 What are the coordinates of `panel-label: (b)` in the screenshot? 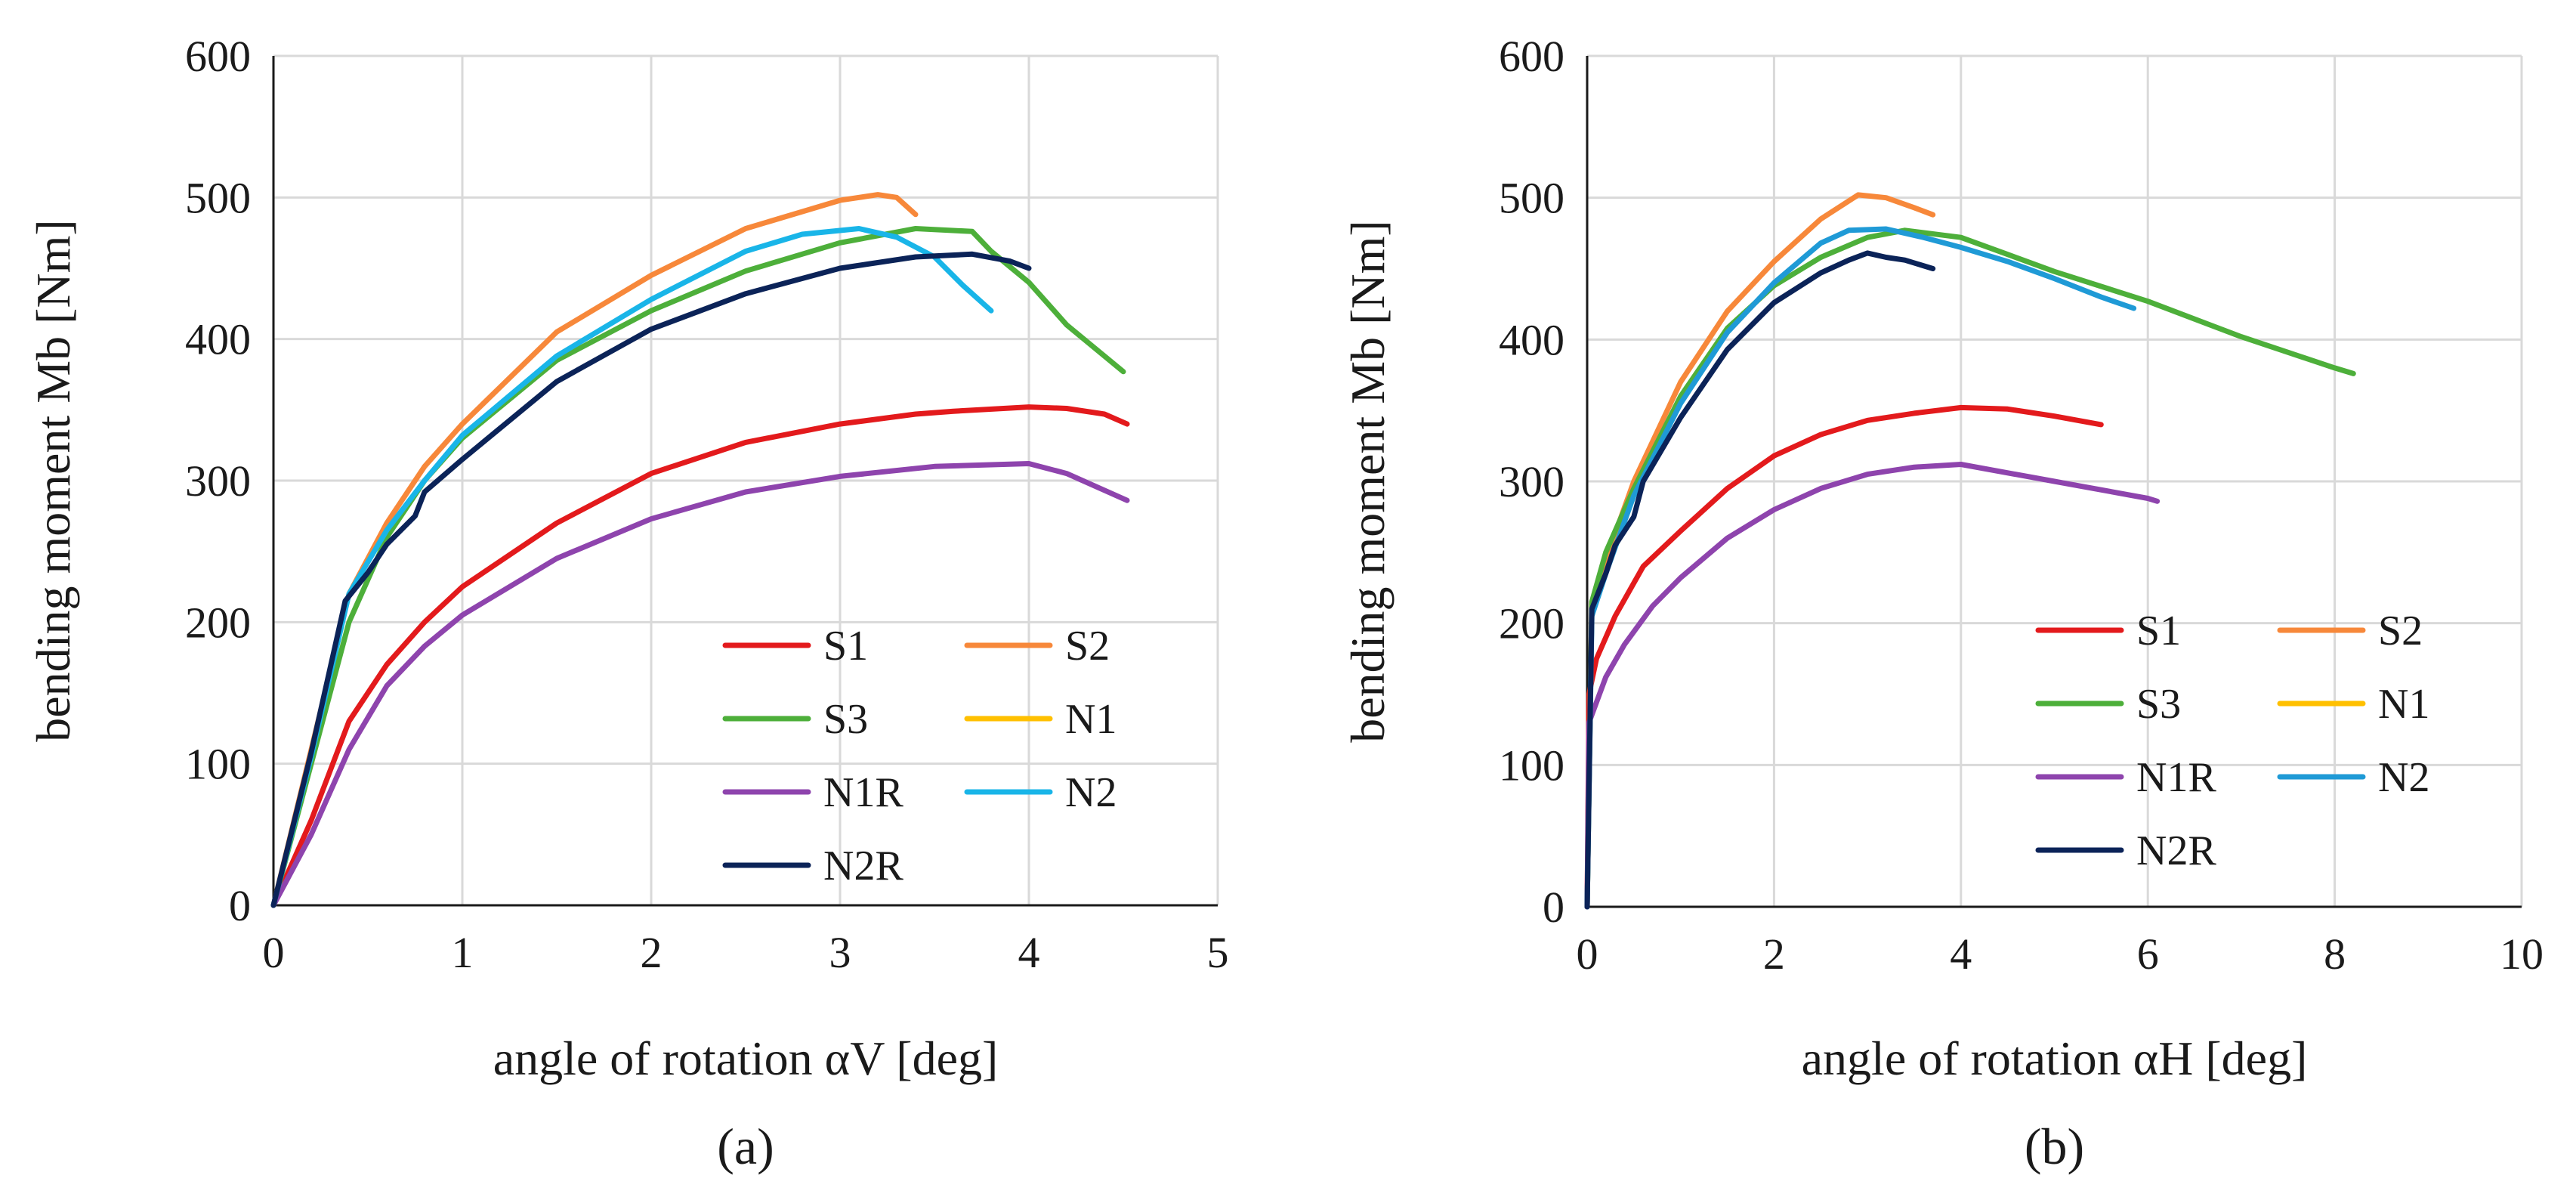 It's located at (2054, 1146).